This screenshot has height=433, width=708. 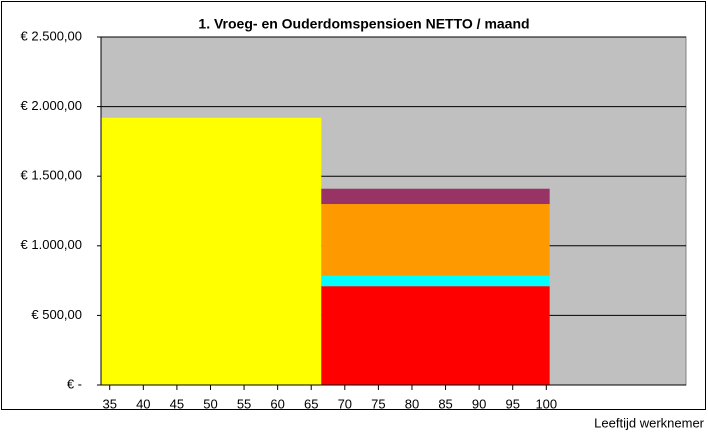 I want to click on x-tick-label: 70, so click(x=345, y=403).